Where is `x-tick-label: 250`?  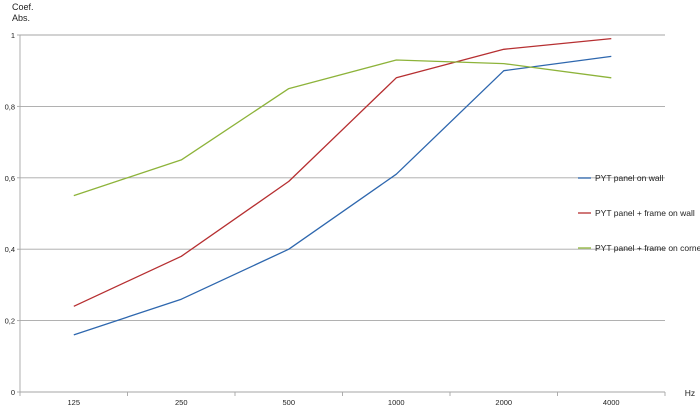 x-tick-label: 250 is located at coordinates (181, 402).